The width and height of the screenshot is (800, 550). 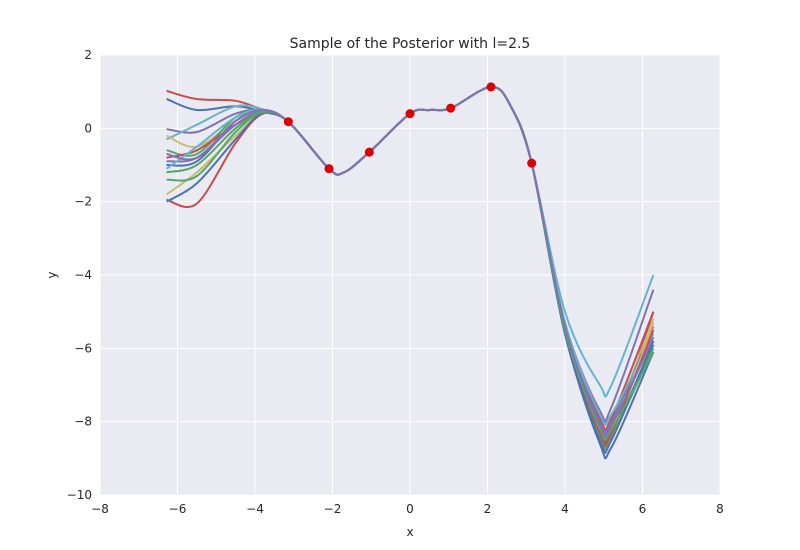 I want to click on y-tick-label: 2, so click(x=88, y=55).